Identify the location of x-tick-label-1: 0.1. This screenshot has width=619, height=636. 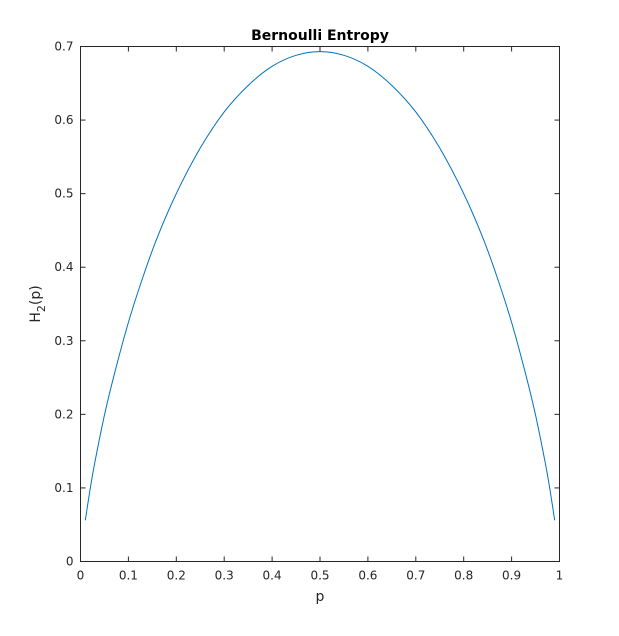
(128, 576).